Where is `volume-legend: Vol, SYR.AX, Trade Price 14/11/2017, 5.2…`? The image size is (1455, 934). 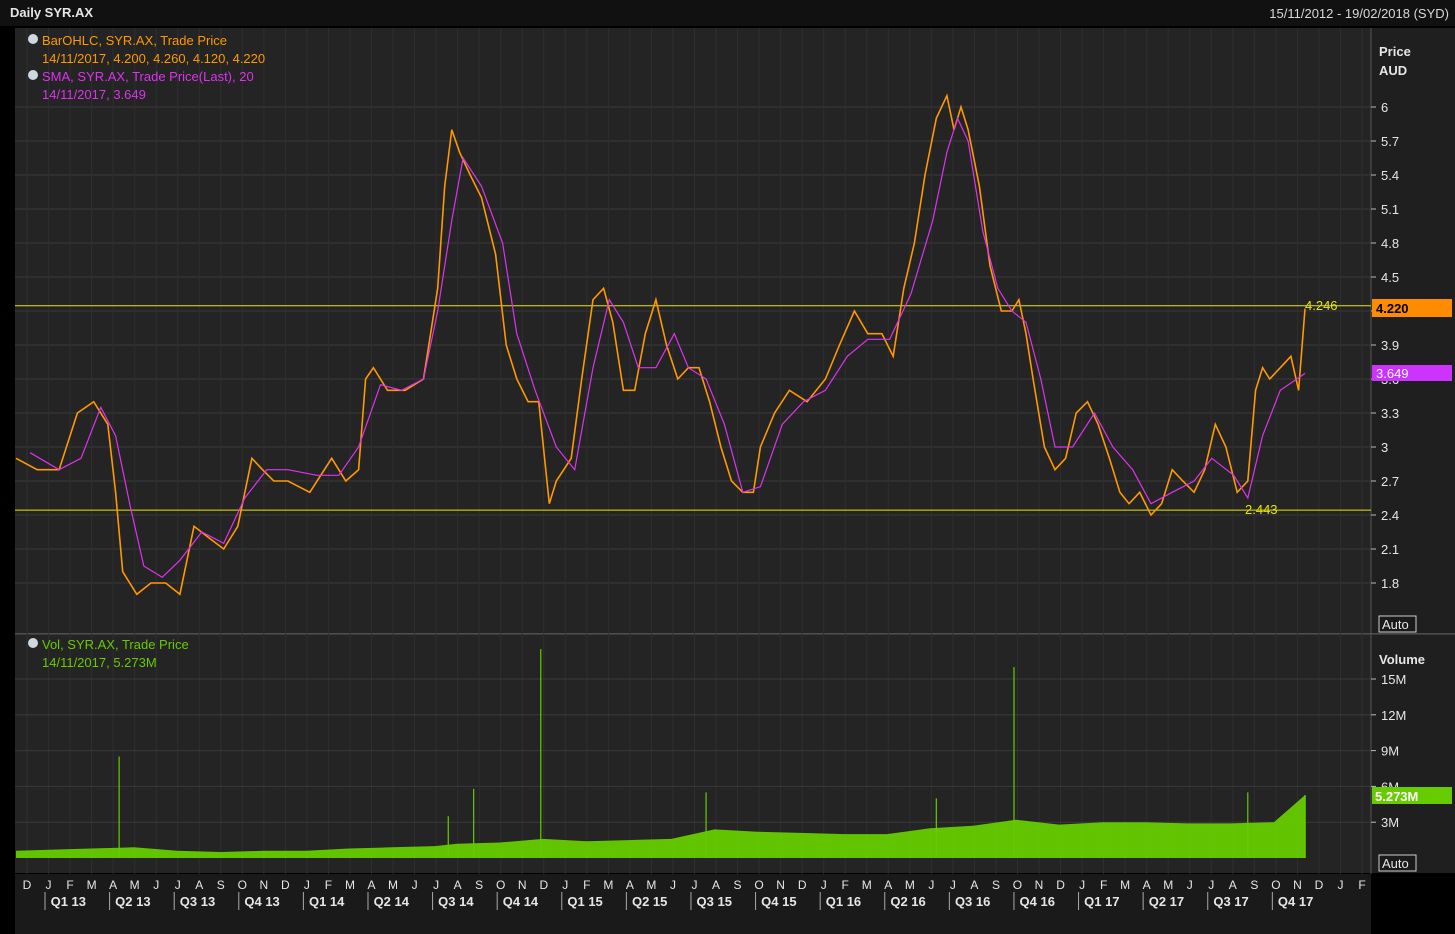 volume-legend: Vol, SYR.AX, Trade Price 14/11/2017, 5.2… is located at coordinates (108, 653).